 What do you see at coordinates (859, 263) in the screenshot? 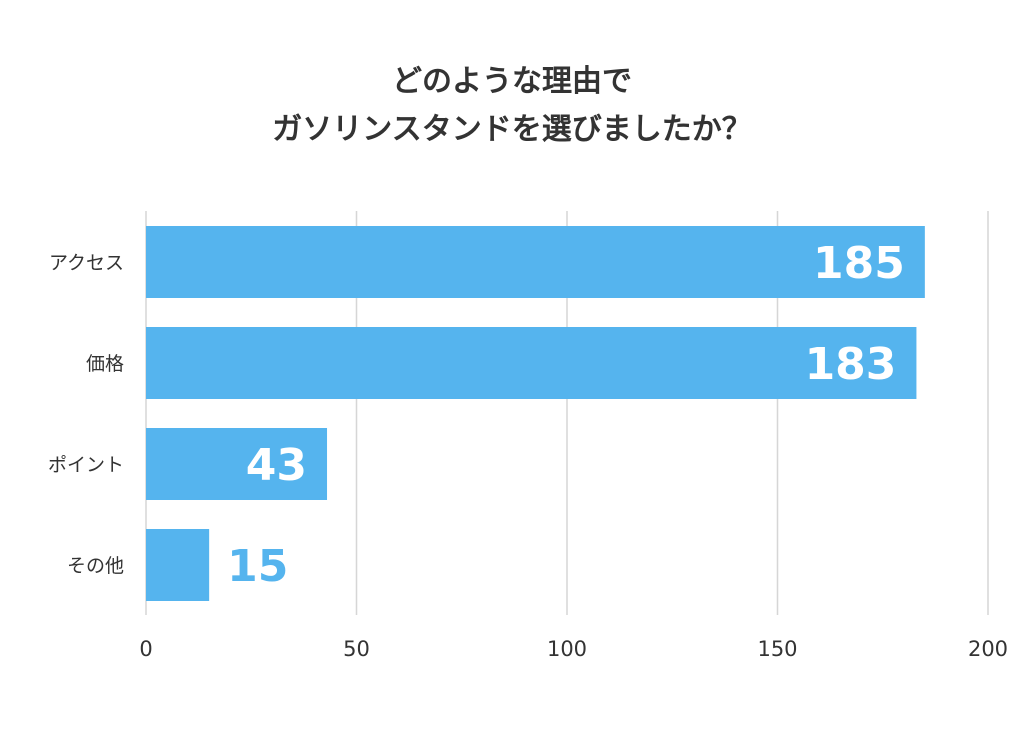
I see `data-label: 185` at bounding box center [859, 263].